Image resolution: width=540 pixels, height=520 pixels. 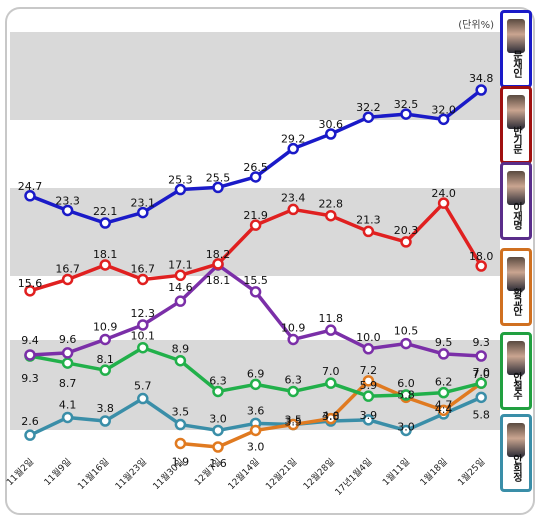 What do you see at coordinates (181, 461) in the screenshot?
I see `data-label-hwang: 1.9` at bounding box center [181, 461].